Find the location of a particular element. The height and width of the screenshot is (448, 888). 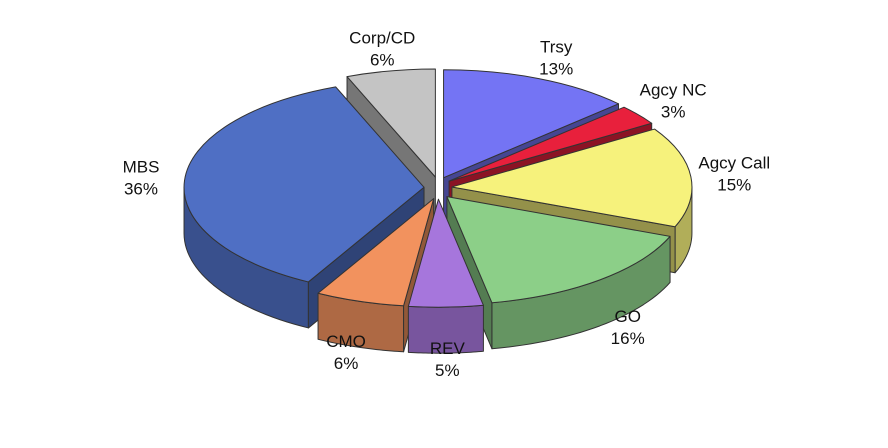

slice-label: REV is located at coordinates (448, 348).